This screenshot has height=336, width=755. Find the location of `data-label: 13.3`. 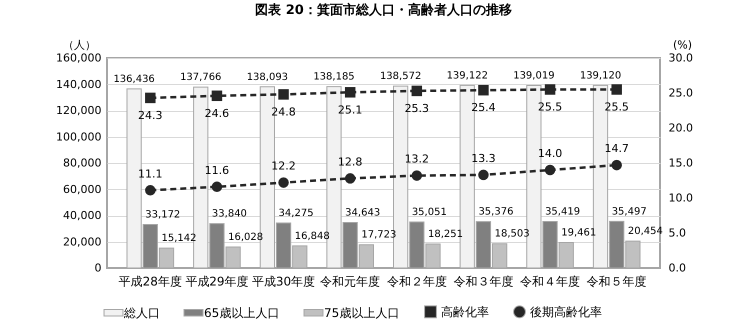

data-label: 13.3 is located at coordinates (483, 158).